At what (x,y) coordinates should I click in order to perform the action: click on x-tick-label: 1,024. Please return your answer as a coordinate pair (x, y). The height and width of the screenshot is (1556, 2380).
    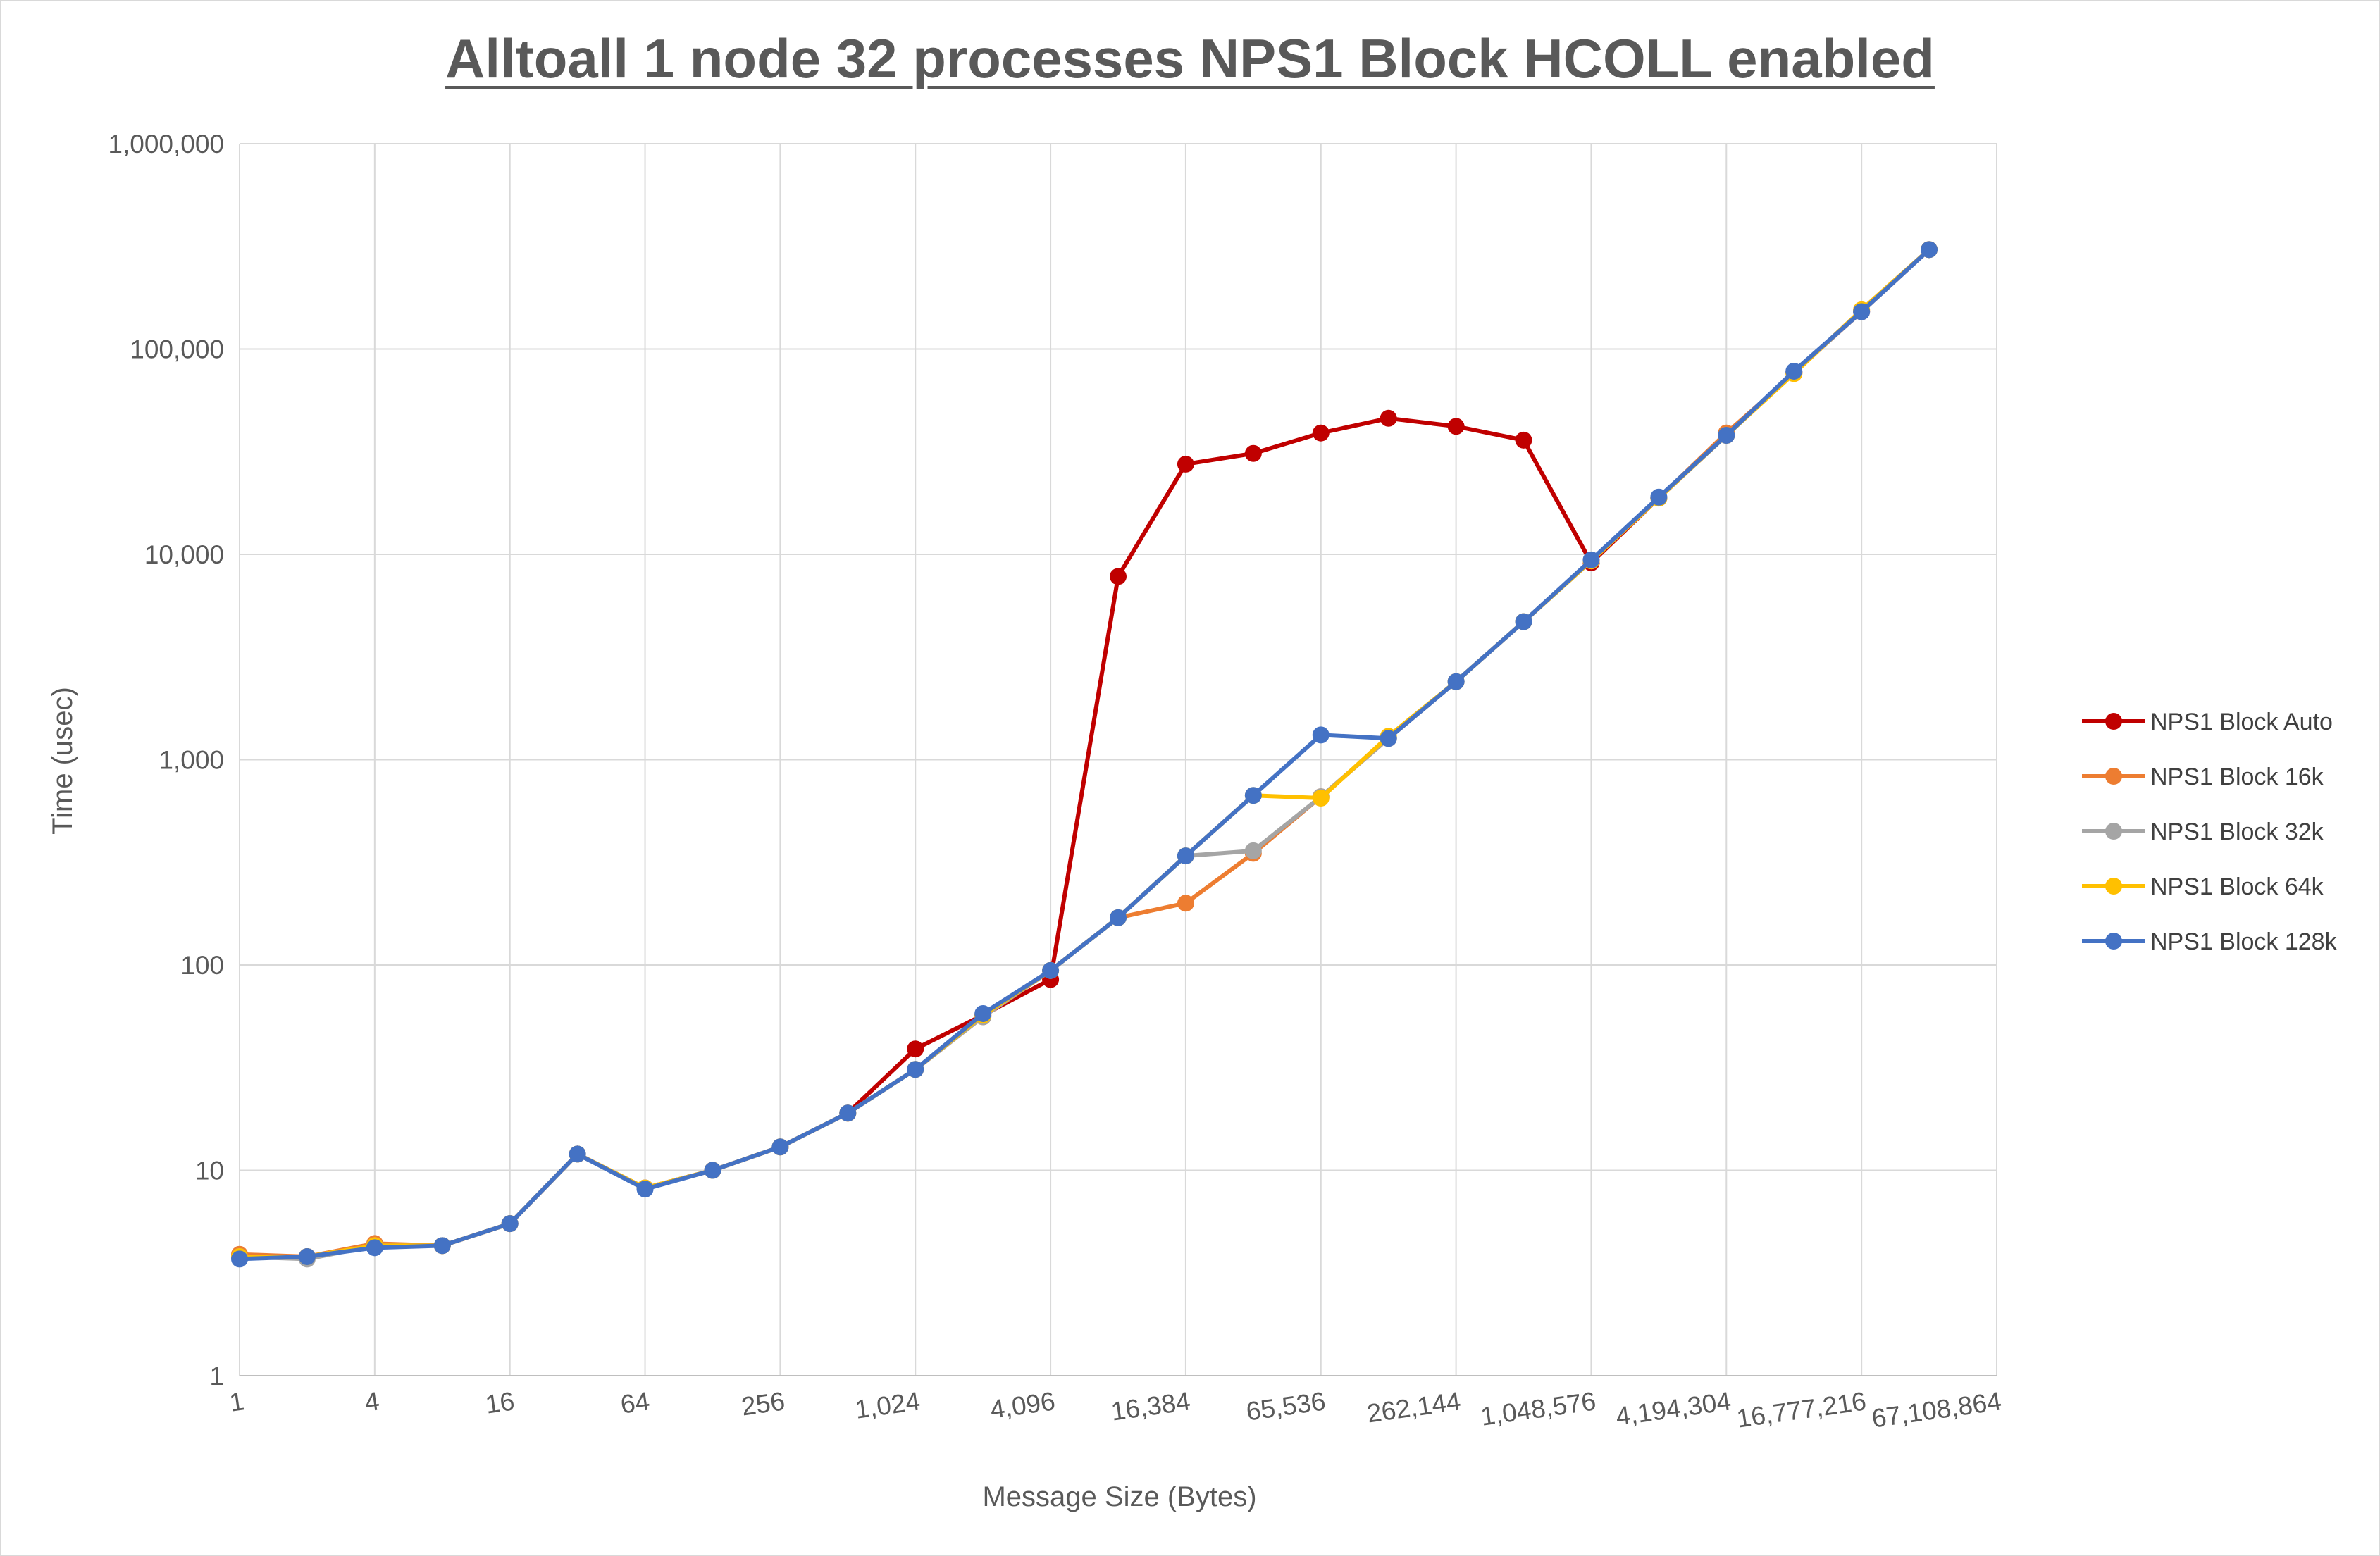
    Looking at the image, I should click on (887, 1405).